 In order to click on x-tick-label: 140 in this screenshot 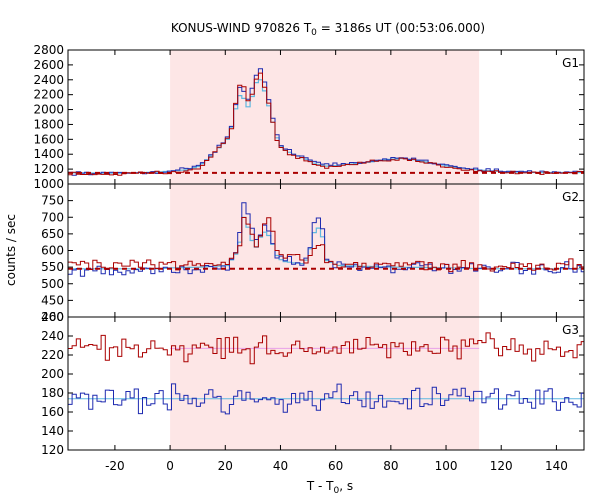, I will do `click(556, 466)`.